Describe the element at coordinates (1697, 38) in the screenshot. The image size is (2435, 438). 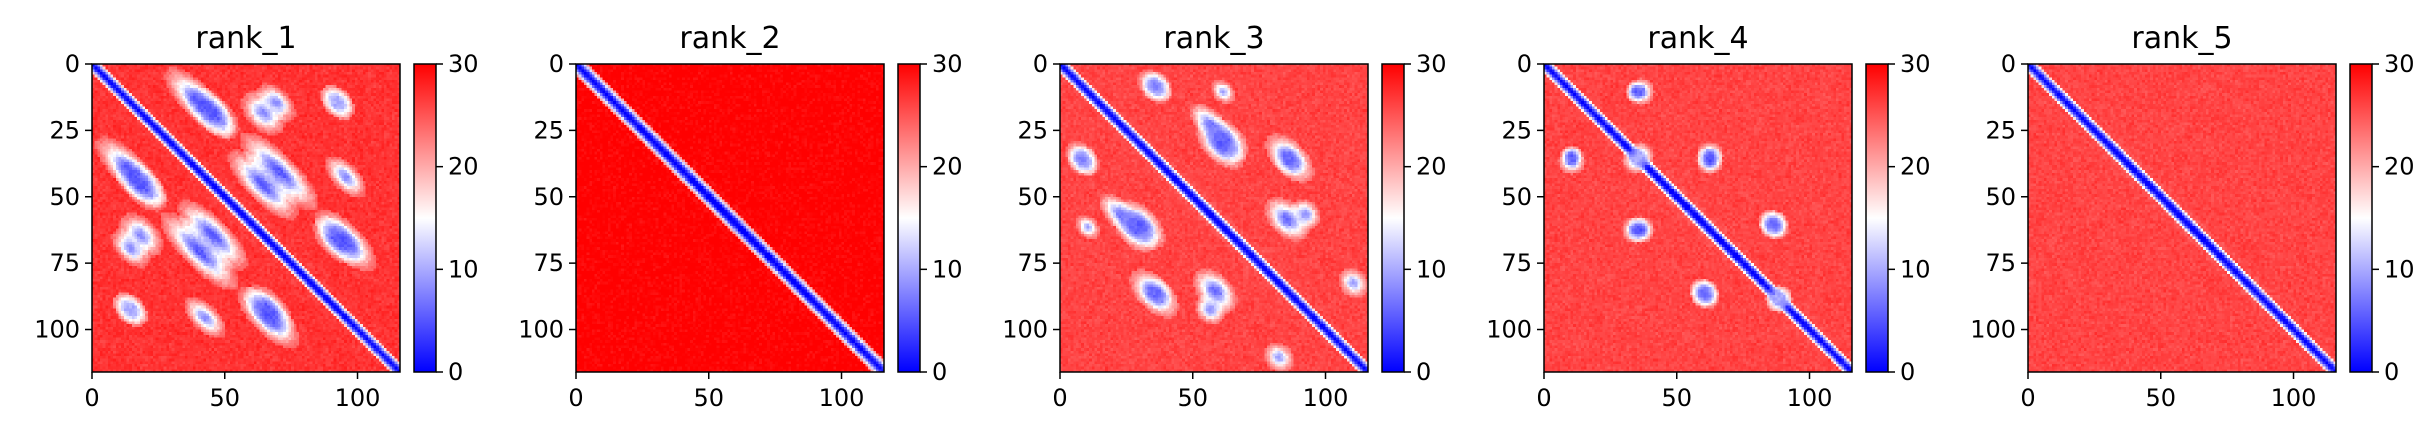
I see `panel-title: rank_4` at that location.